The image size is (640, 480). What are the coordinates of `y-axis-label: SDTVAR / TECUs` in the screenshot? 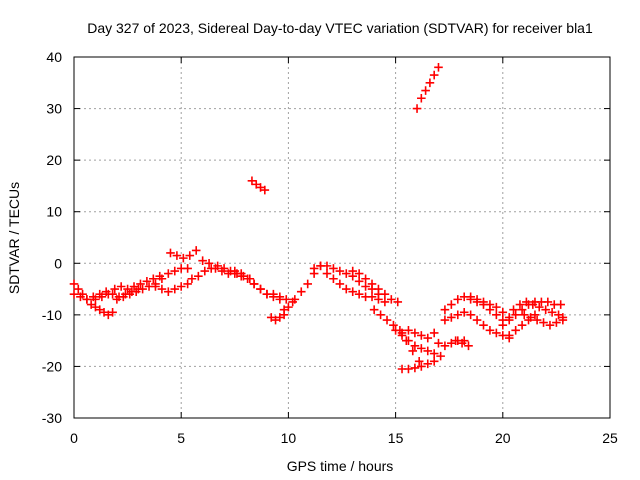 It's located at (14, 238).